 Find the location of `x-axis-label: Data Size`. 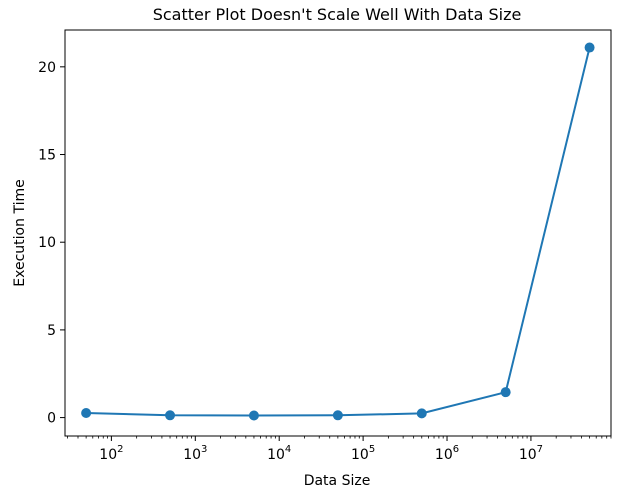

x-axis-label: Data Size is located at coordinates (337, 481).